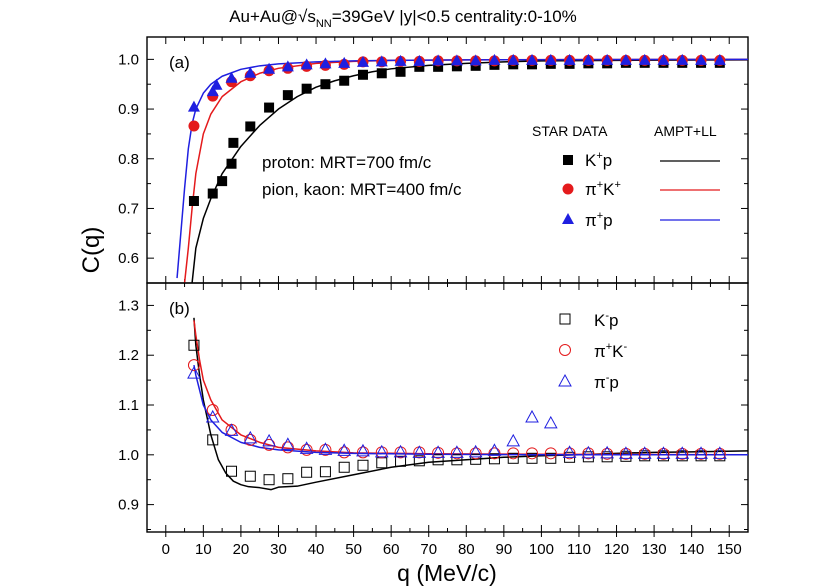 This screenshot has height=587, width=830. What do you see at coordinates (128, 505) in the screenshot?
I see `y-tick-label-b: 0.9` at bounding box center [128, 505].